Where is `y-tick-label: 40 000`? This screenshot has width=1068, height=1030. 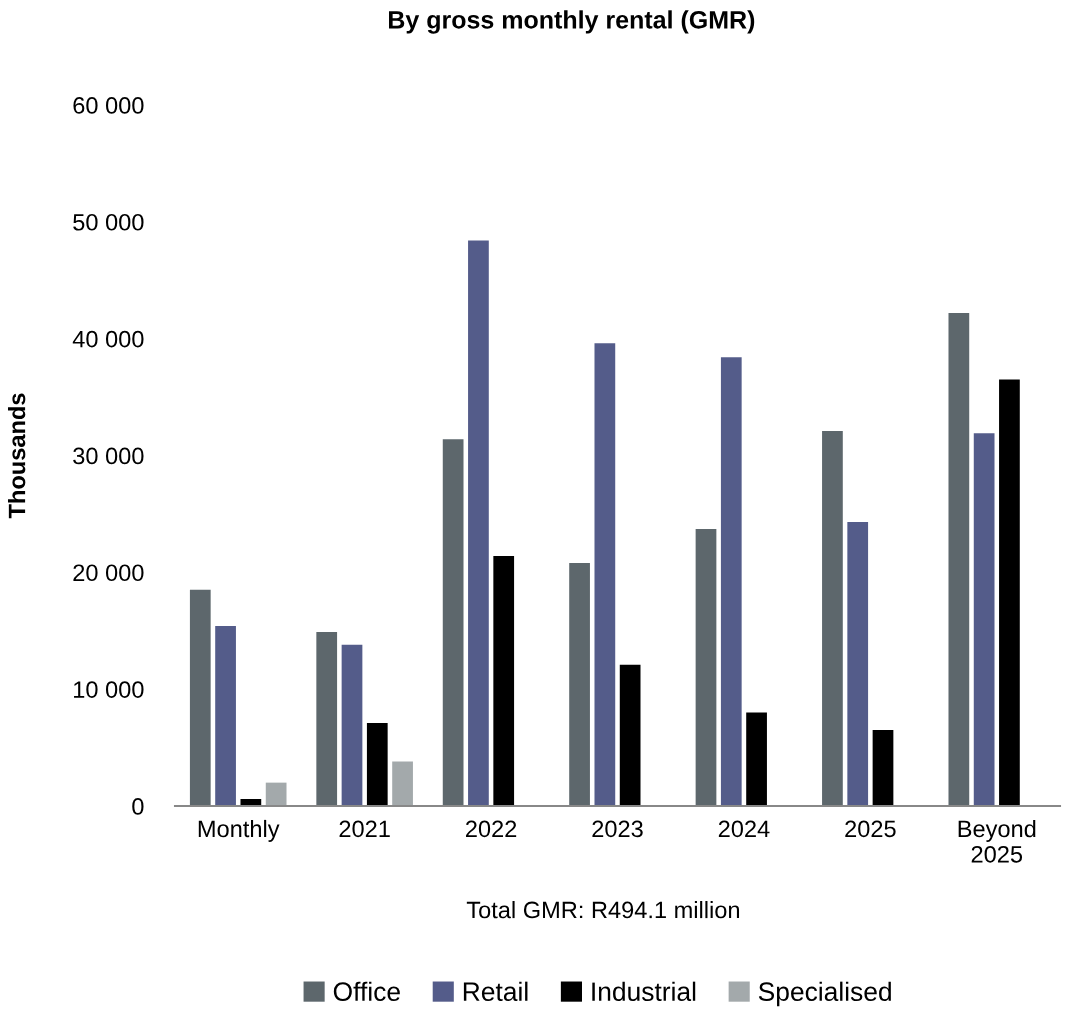 y-tick-label: 40 000 is located at coordinates (108, 339).